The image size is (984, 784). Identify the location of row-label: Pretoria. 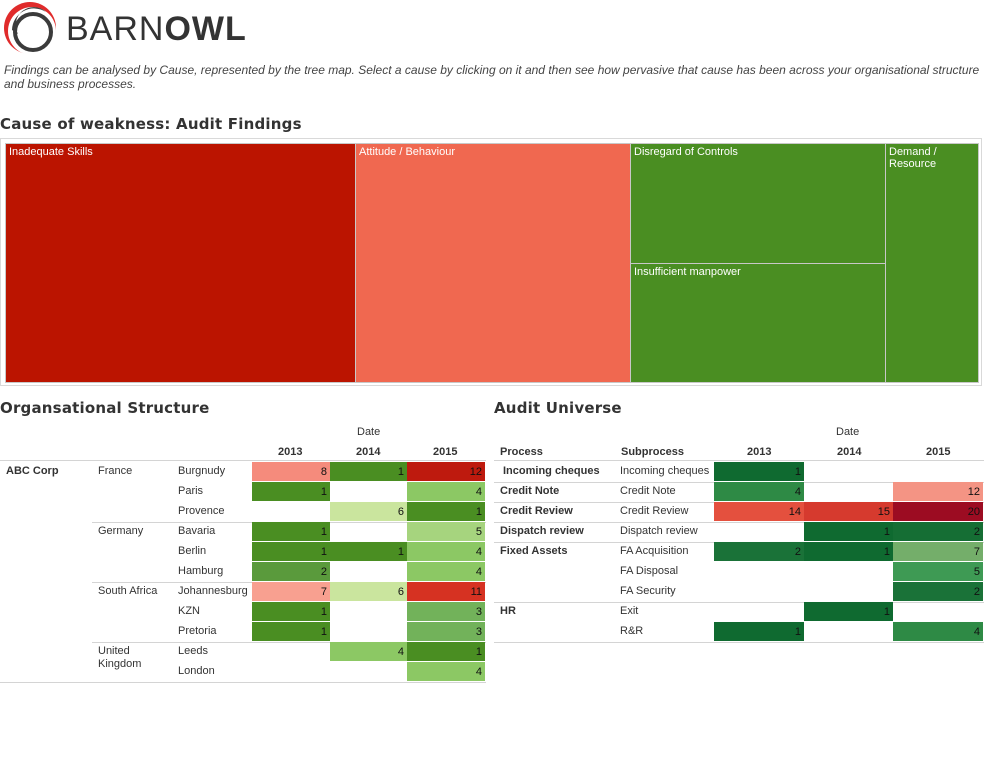
(197, 631).